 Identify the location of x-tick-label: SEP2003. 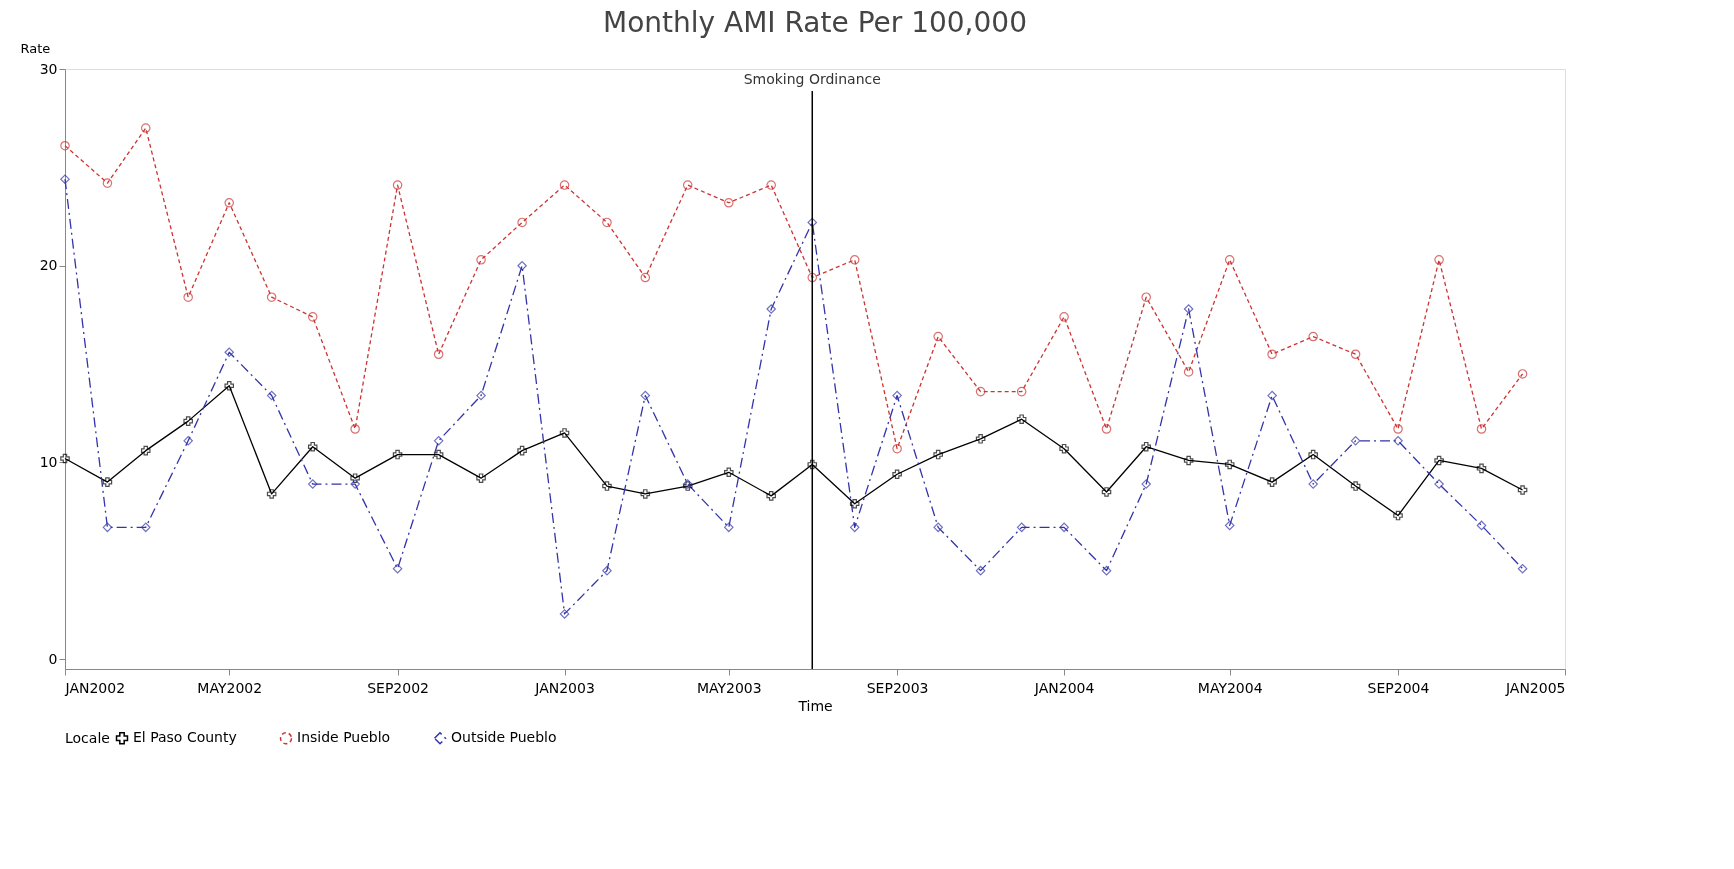
(897, 687).